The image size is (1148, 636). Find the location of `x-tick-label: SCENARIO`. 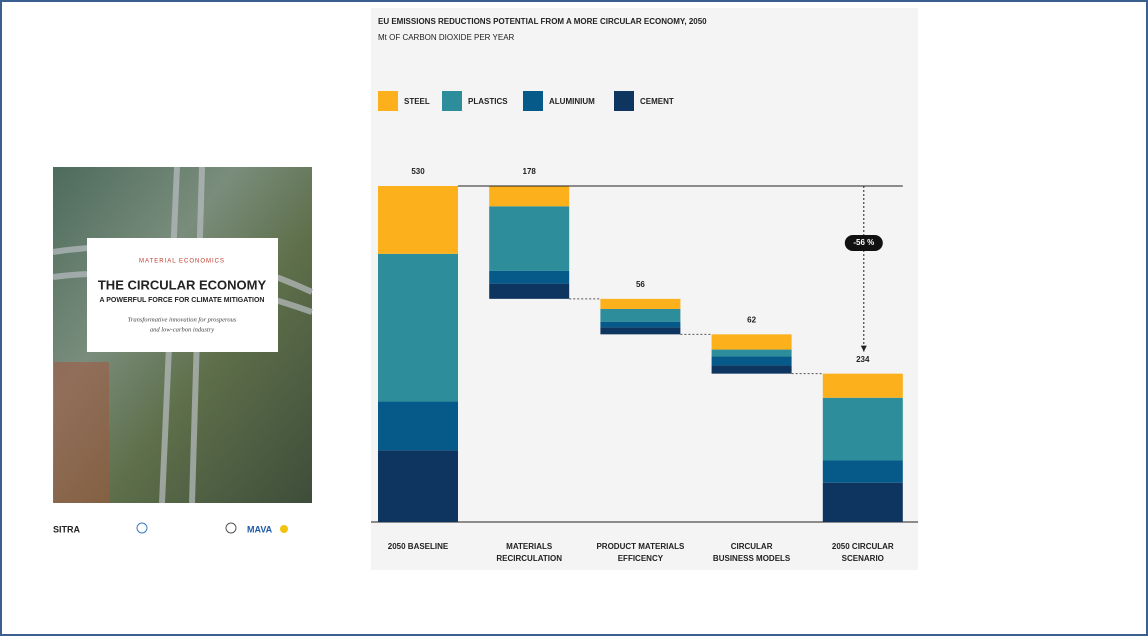

x-tick-label: SCENARIO is located at coordinates (863, 558).